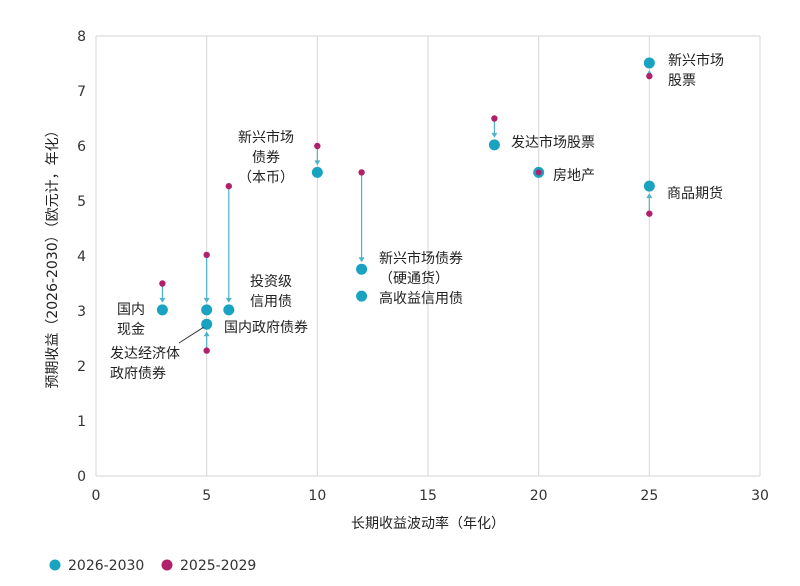  I want to click on label-real-estate: 房地产, so click(574, 176).